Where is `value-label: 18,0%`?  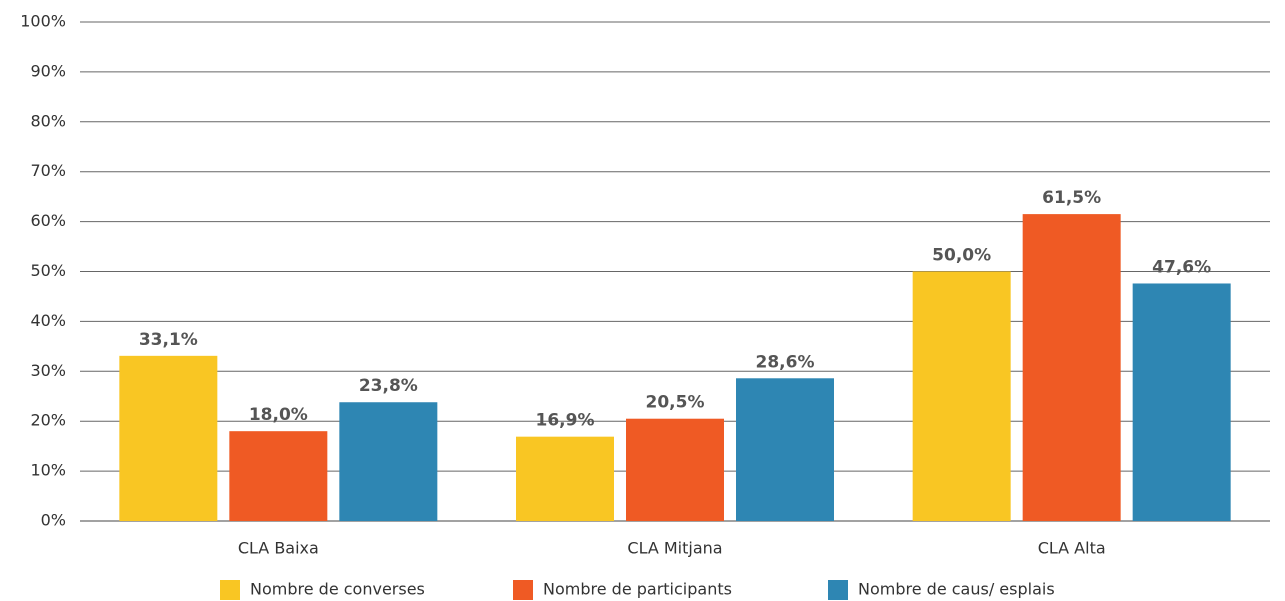 value-label: 18,0% is located at coordinates (278, 415).